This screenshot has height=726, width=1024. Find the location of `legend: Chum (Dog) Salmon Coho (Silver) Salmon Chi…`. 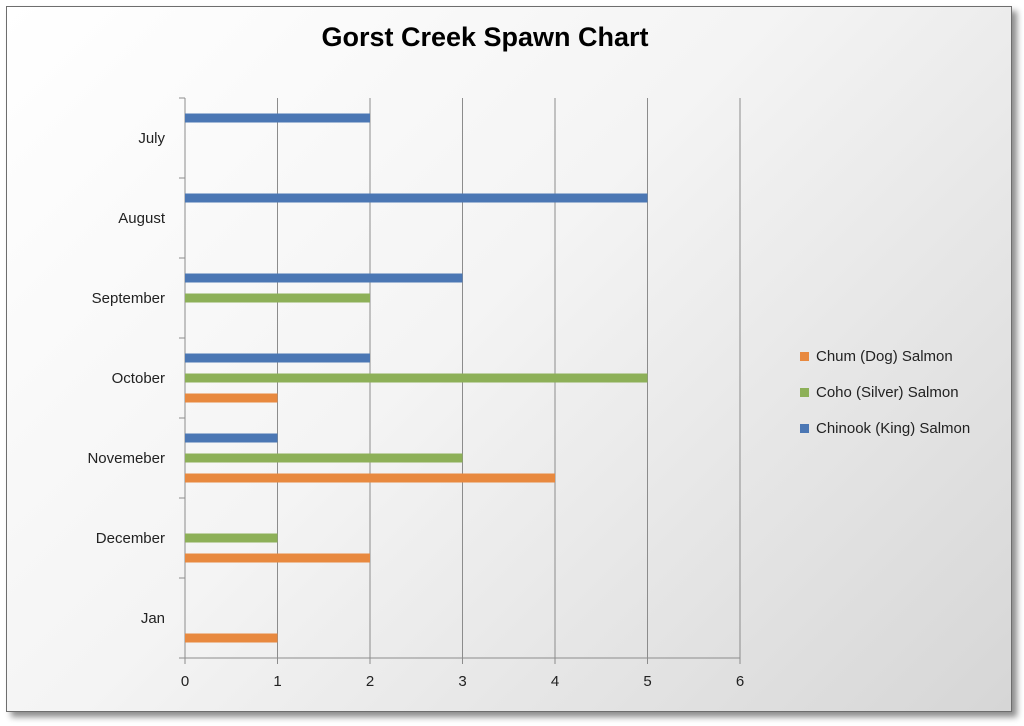

legend: Chum (Dog) Salmon Coho (Silver) Salmon Chi… is located at coordinates (885, 392).